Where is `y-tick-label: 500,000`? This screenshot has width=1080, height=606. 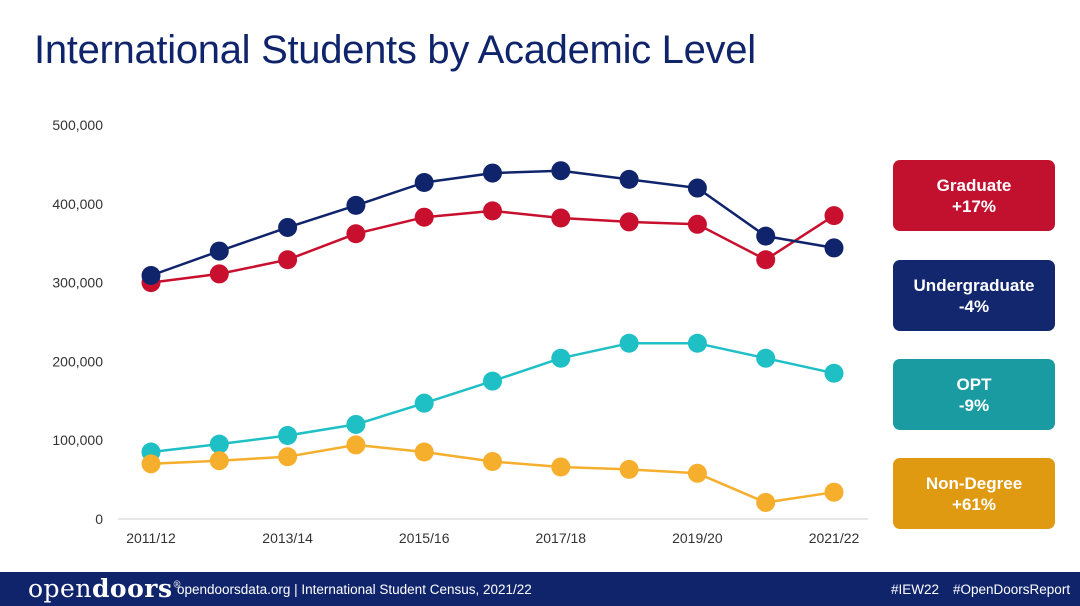 y-tick-label: 500,000 is located at coordinates (77, 125).